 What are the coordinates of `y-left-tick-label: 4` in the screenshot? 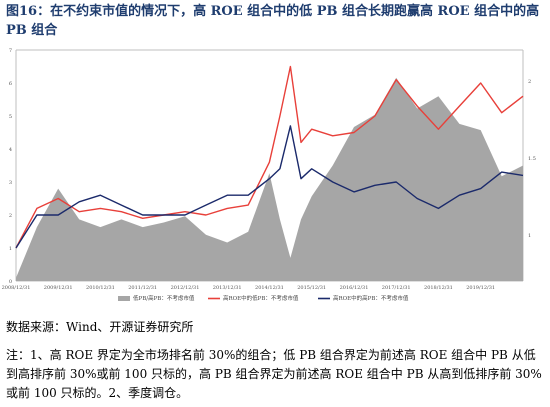 It's located at (10, 150).